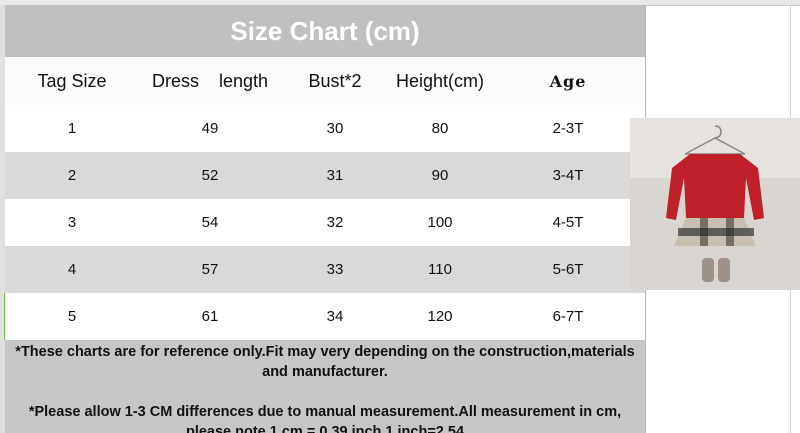 The image size is (800, 433). What do you see at coordinates (440, 222) in the screenshot?
I see `table-cell: 100` at bounding box center [440, 222].